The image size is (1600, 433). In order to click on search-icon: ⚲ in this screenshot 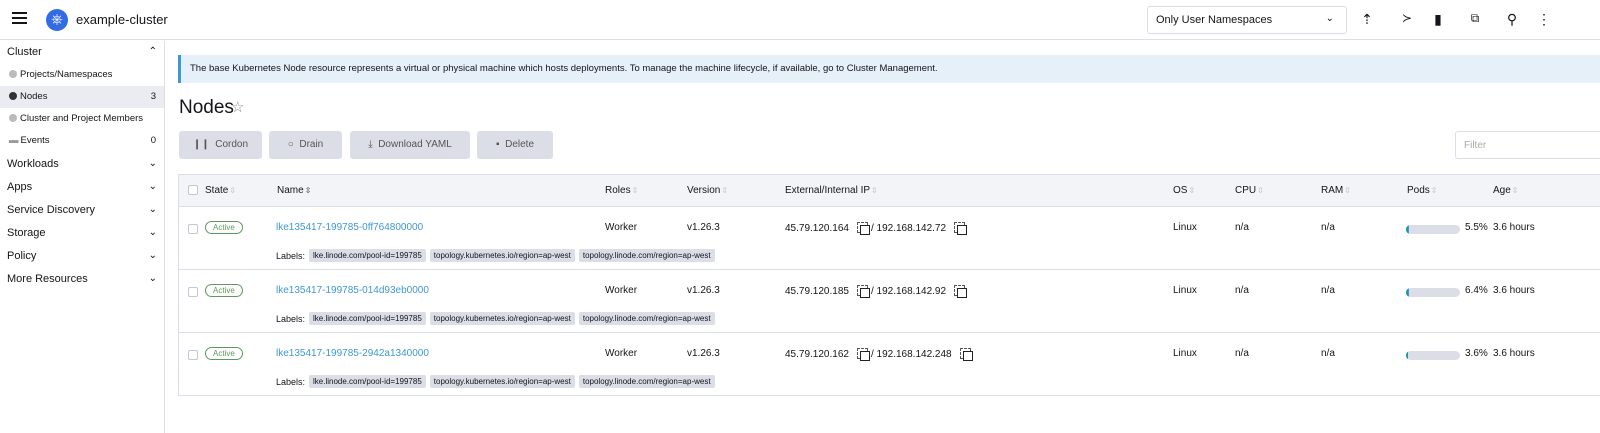, I will do `click(1512, 19)`.